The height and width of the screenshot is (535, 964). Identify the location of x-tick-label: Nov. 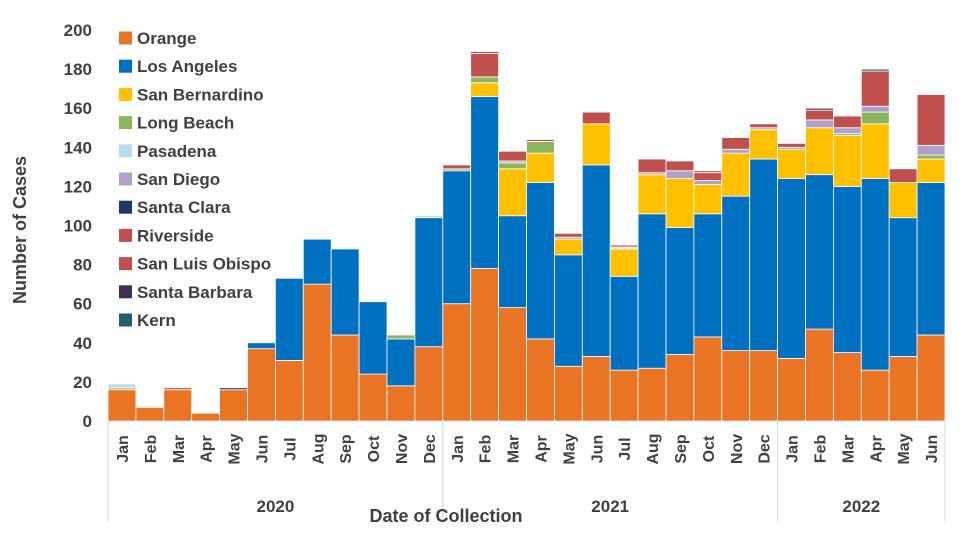
(402, 449).